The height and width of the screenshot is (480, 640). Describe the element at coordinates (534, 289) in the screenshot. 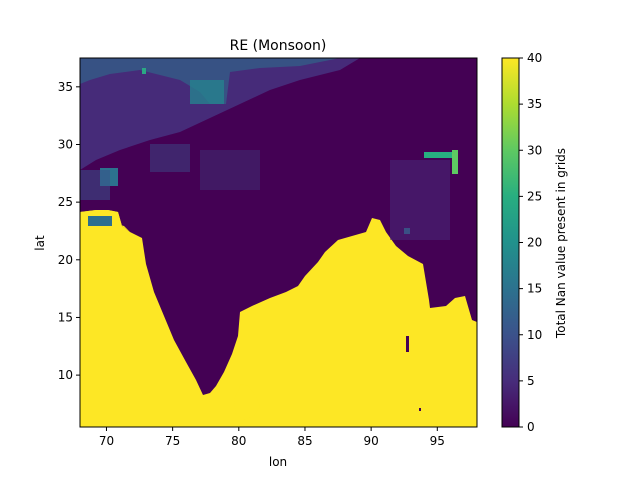

I see `colorbar-tick-label: 15` at that location.